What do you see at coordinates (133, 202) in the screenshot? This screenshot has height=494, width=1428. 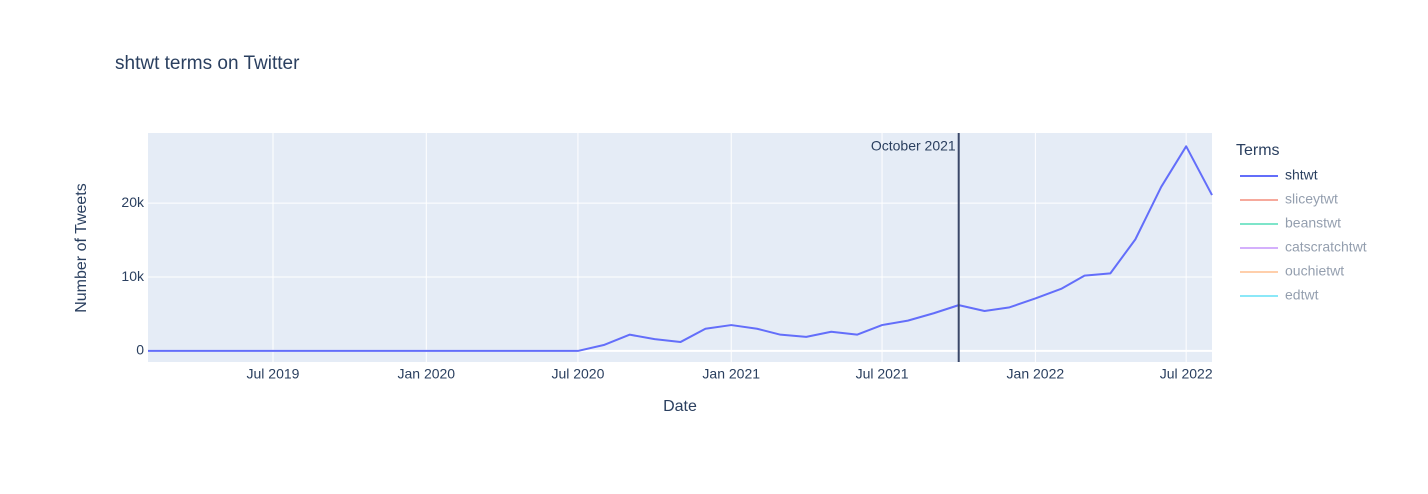 I see `y-tick-label: 20k` at bounding box center [133, 202].